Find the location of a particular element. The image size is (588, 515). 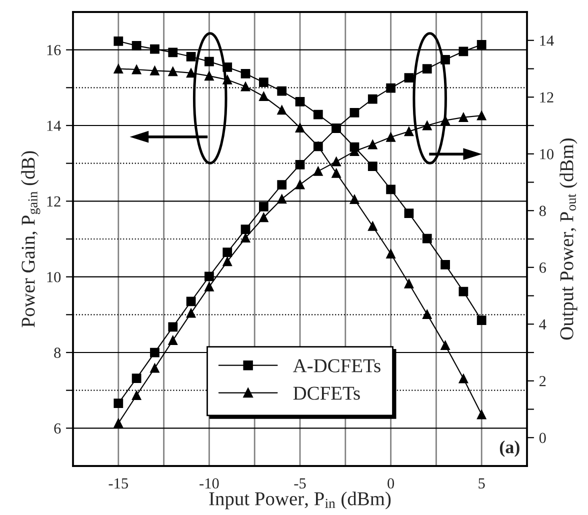

y-tick-label: 6 is located at coordinates (57, 428).